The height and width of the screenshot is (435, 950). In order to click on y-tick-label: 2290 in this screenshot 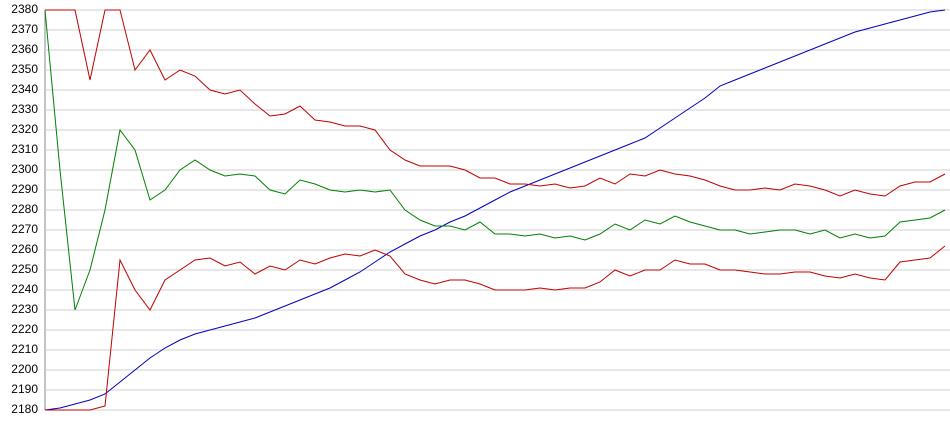, I will do `click(24, 189)`.